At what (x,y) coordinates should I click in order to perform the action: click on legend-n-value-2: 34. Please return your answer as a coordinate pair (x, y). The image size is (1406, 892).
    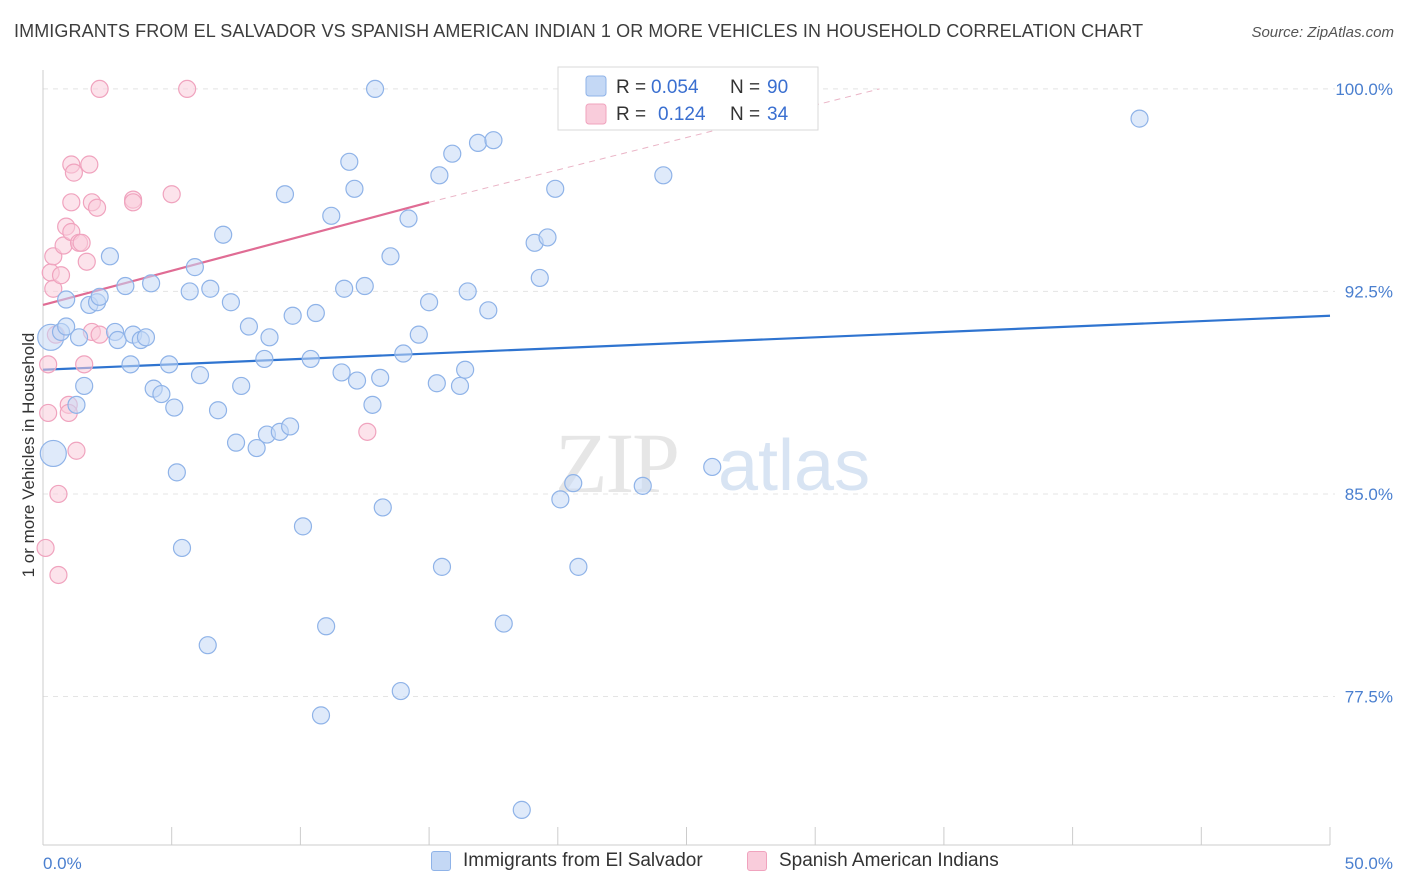
    Looking at the image, I should click on (778, 114).